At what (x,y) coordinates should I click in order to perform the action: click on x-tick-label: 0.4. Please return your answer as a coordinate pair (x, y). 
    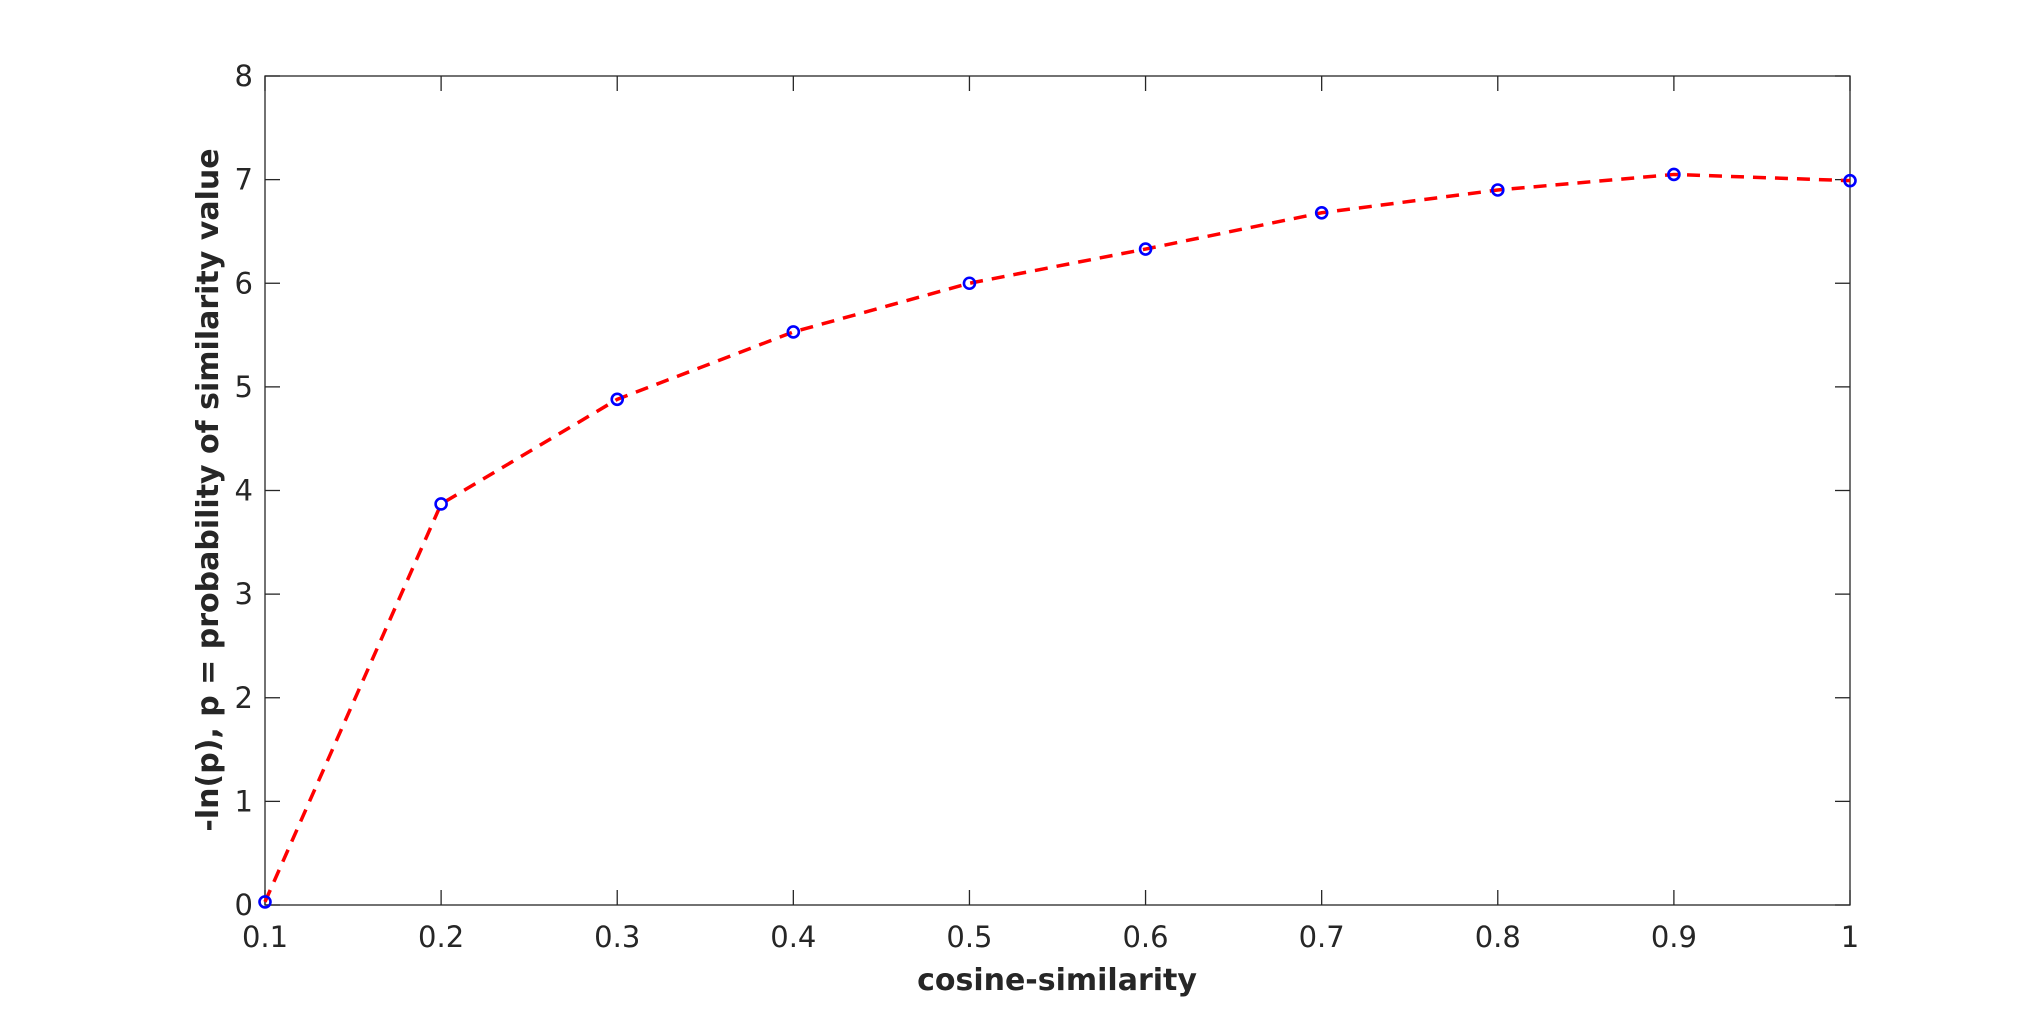
    Looking at the image, I should click on (793, 937).